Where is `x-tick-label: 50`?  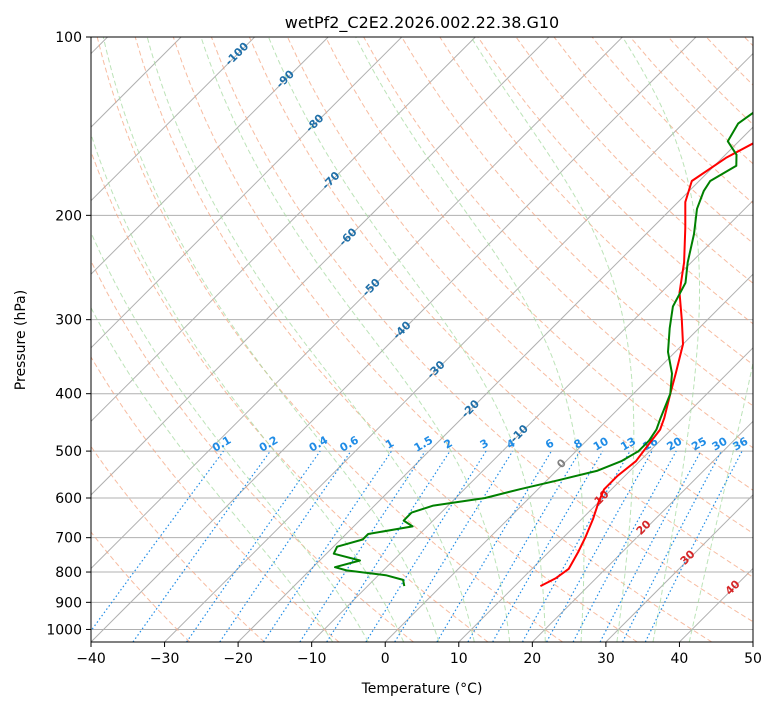 x-tick-label: 50 is located at coordinates (753, 659).